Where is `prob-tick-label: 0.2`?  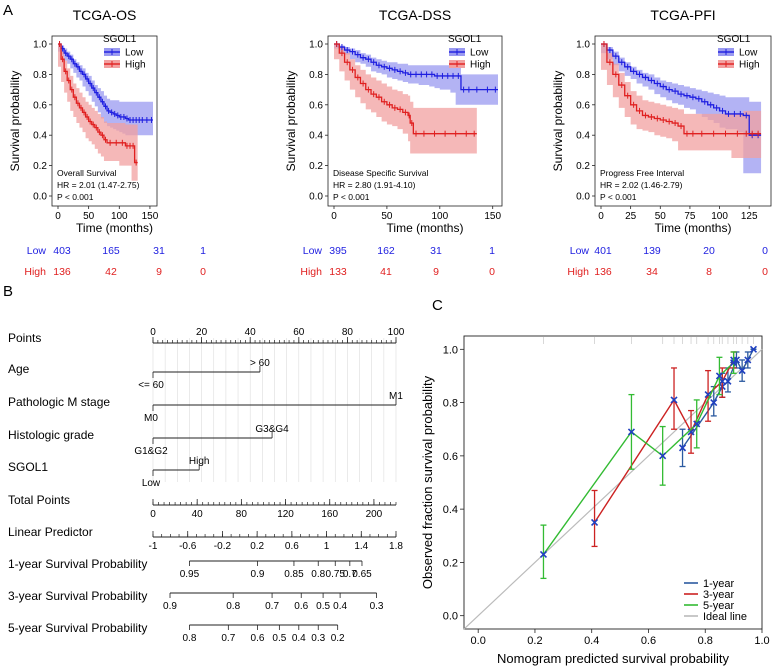
prob-tick-label: 0.2 is located at coordinates (338, 638).